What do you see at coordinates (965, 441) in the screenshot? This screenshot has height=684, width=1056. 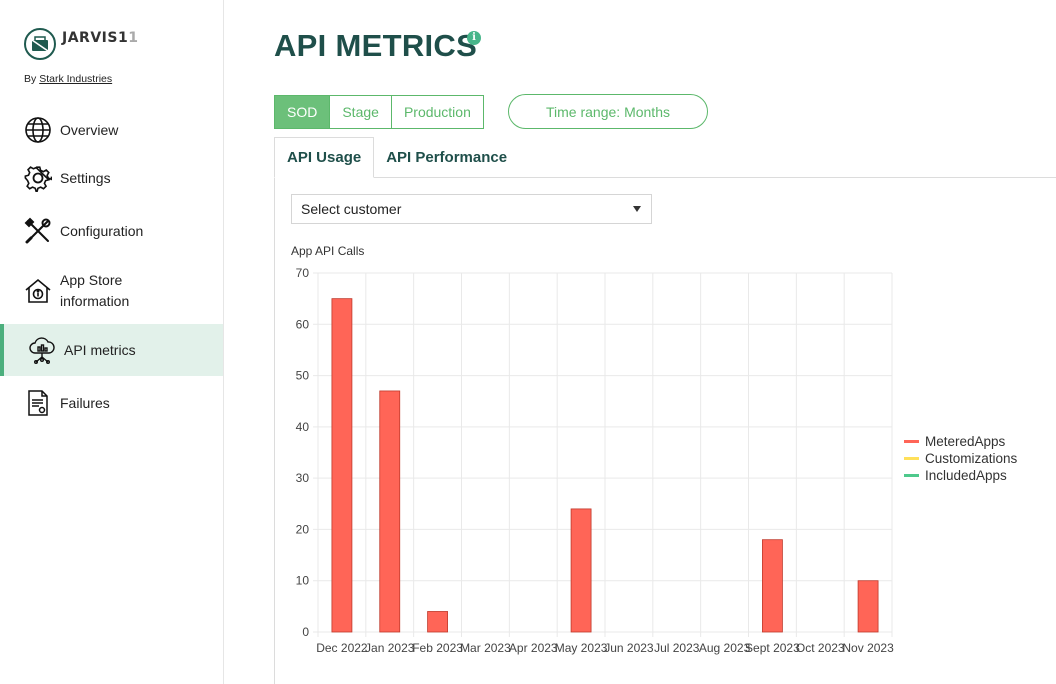 I see `legend-label: MeteredApps` at bounding box center [965, 441].